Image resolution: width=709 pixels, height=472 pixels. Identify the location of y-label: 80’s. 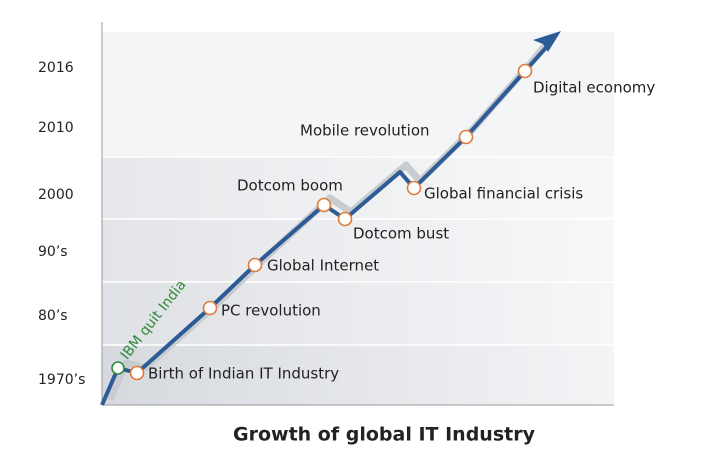
(53, 316).